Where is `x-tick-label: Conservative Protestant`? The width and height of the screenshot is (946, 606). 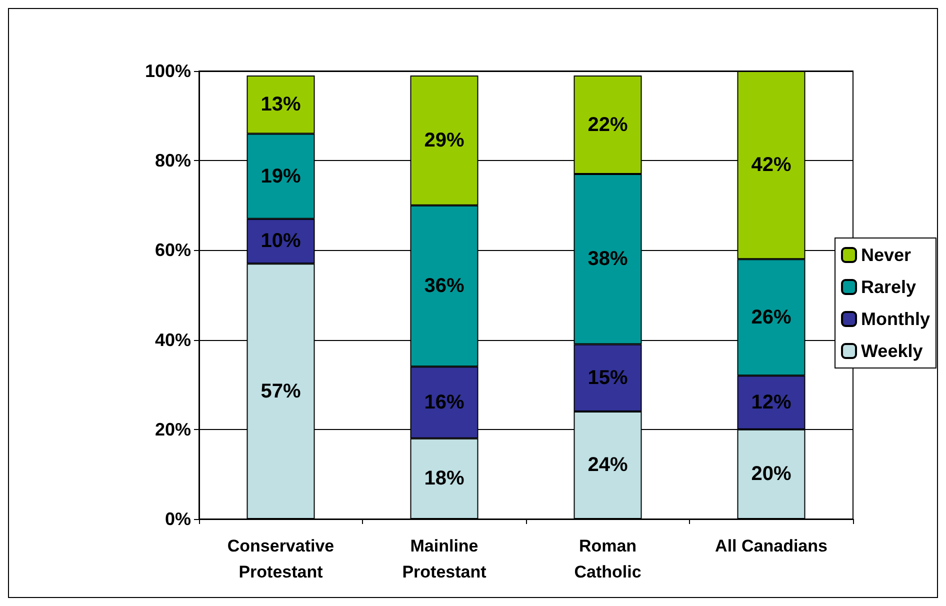
x-tick-label: Conservative Protestant is located at coordinates (280, 559).